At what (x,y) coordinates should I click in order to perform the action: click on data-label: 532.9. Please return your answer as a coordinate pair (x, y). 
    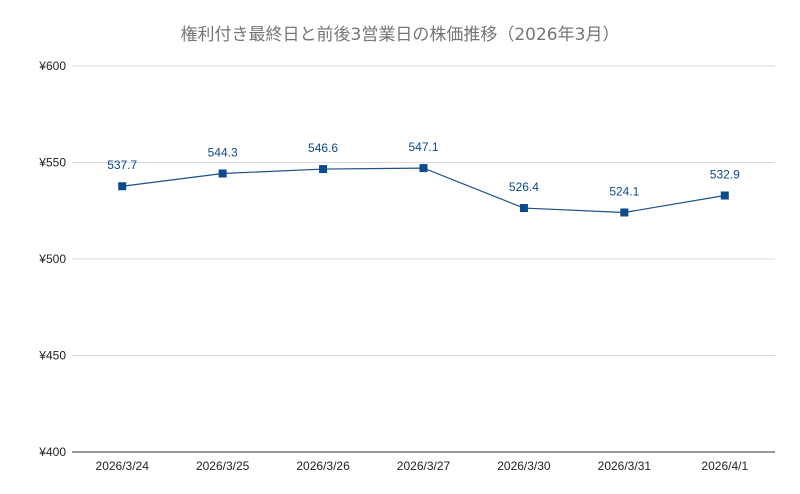
    Looking at the image, I should click on (725, 175).